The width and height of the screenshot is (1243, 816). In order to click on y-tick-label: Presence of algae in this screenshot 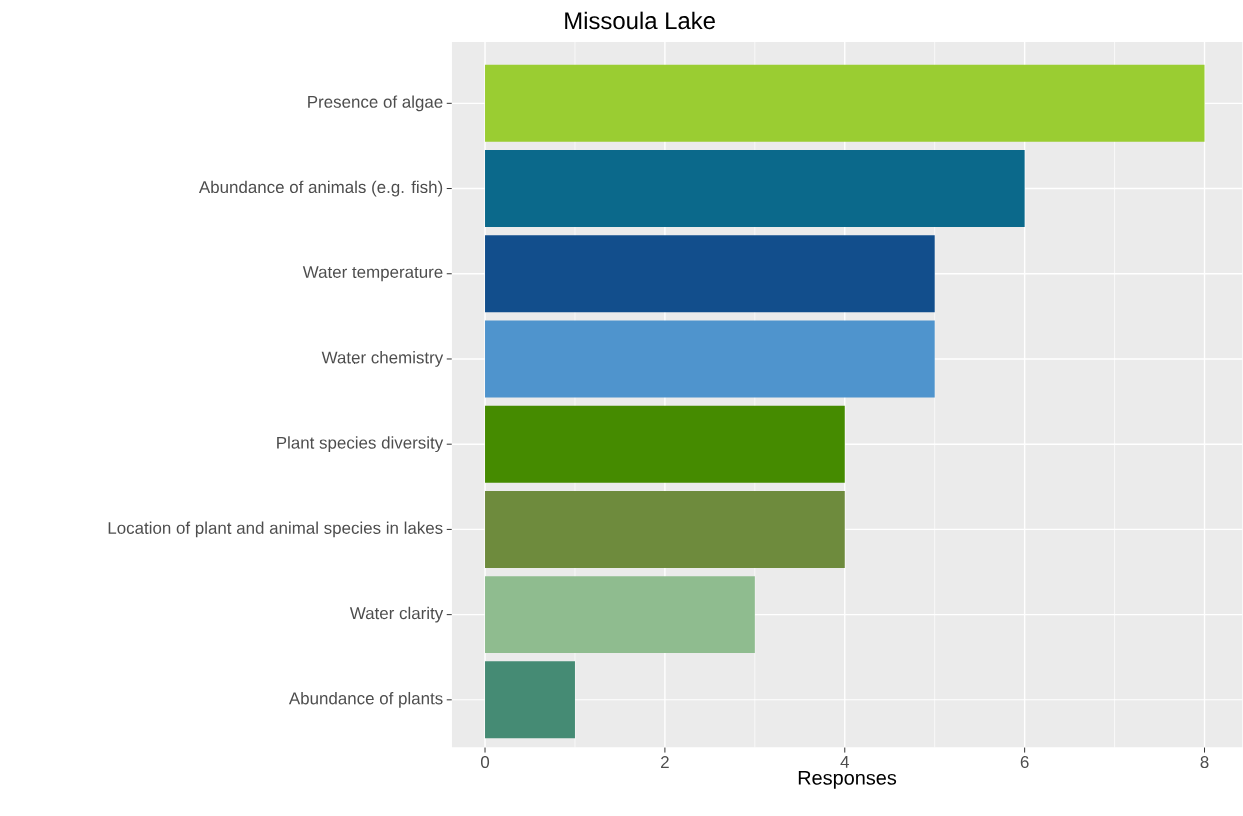, I will do `click(375, 103)`.